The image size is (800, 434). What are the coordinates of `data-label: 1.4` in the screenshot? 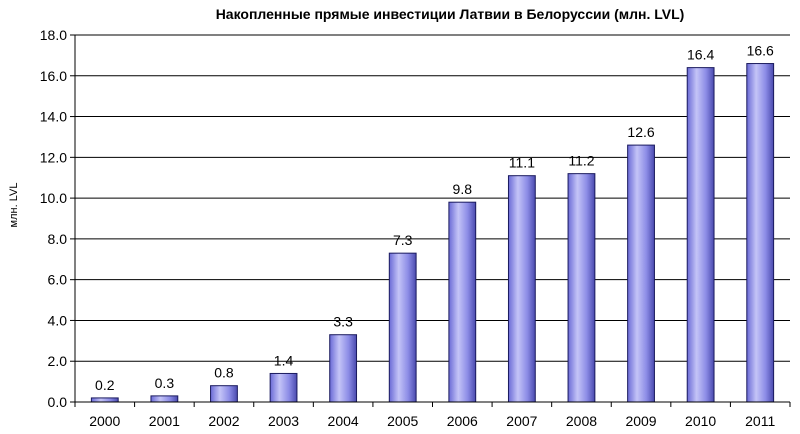 It's located at (284, 360).